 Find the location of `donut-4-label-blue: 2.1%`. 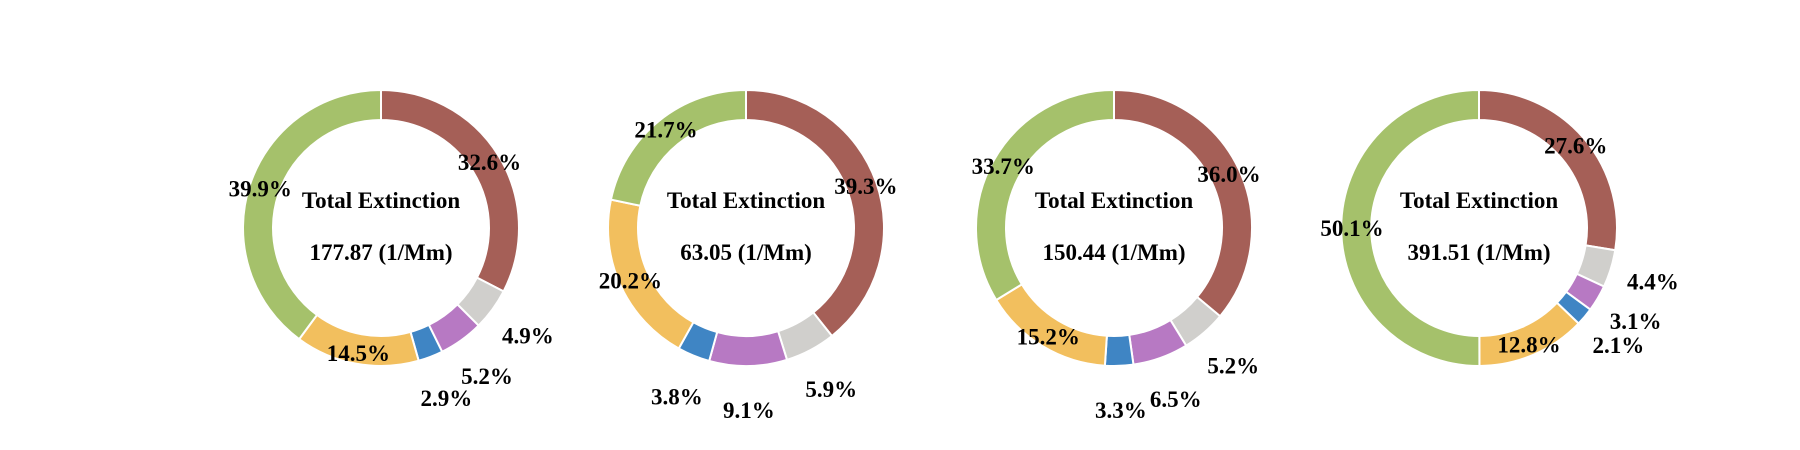

donut-4-label-blue: 2.1% is located at coordinates (1619, 345).